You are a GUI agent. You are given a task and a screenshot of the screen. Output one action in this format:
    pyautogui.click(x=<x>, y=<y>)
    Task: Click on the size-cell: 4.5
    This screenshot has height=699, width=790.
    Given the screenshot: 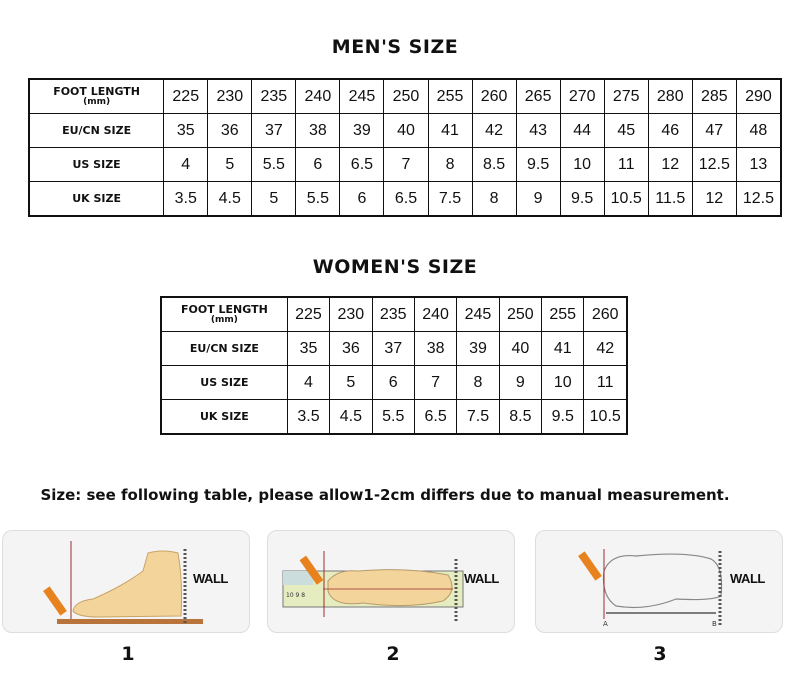 What is the action you would take?
    pyautogui.click(x=230, y=199)
    